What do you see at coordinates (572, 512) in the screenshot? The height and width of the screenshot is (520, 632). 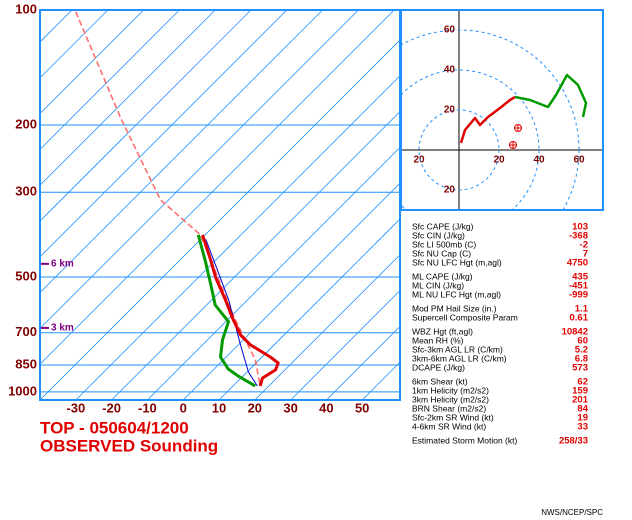 I see `footer: NWS/NCEP/SPC` at bounding box center [572, 512].